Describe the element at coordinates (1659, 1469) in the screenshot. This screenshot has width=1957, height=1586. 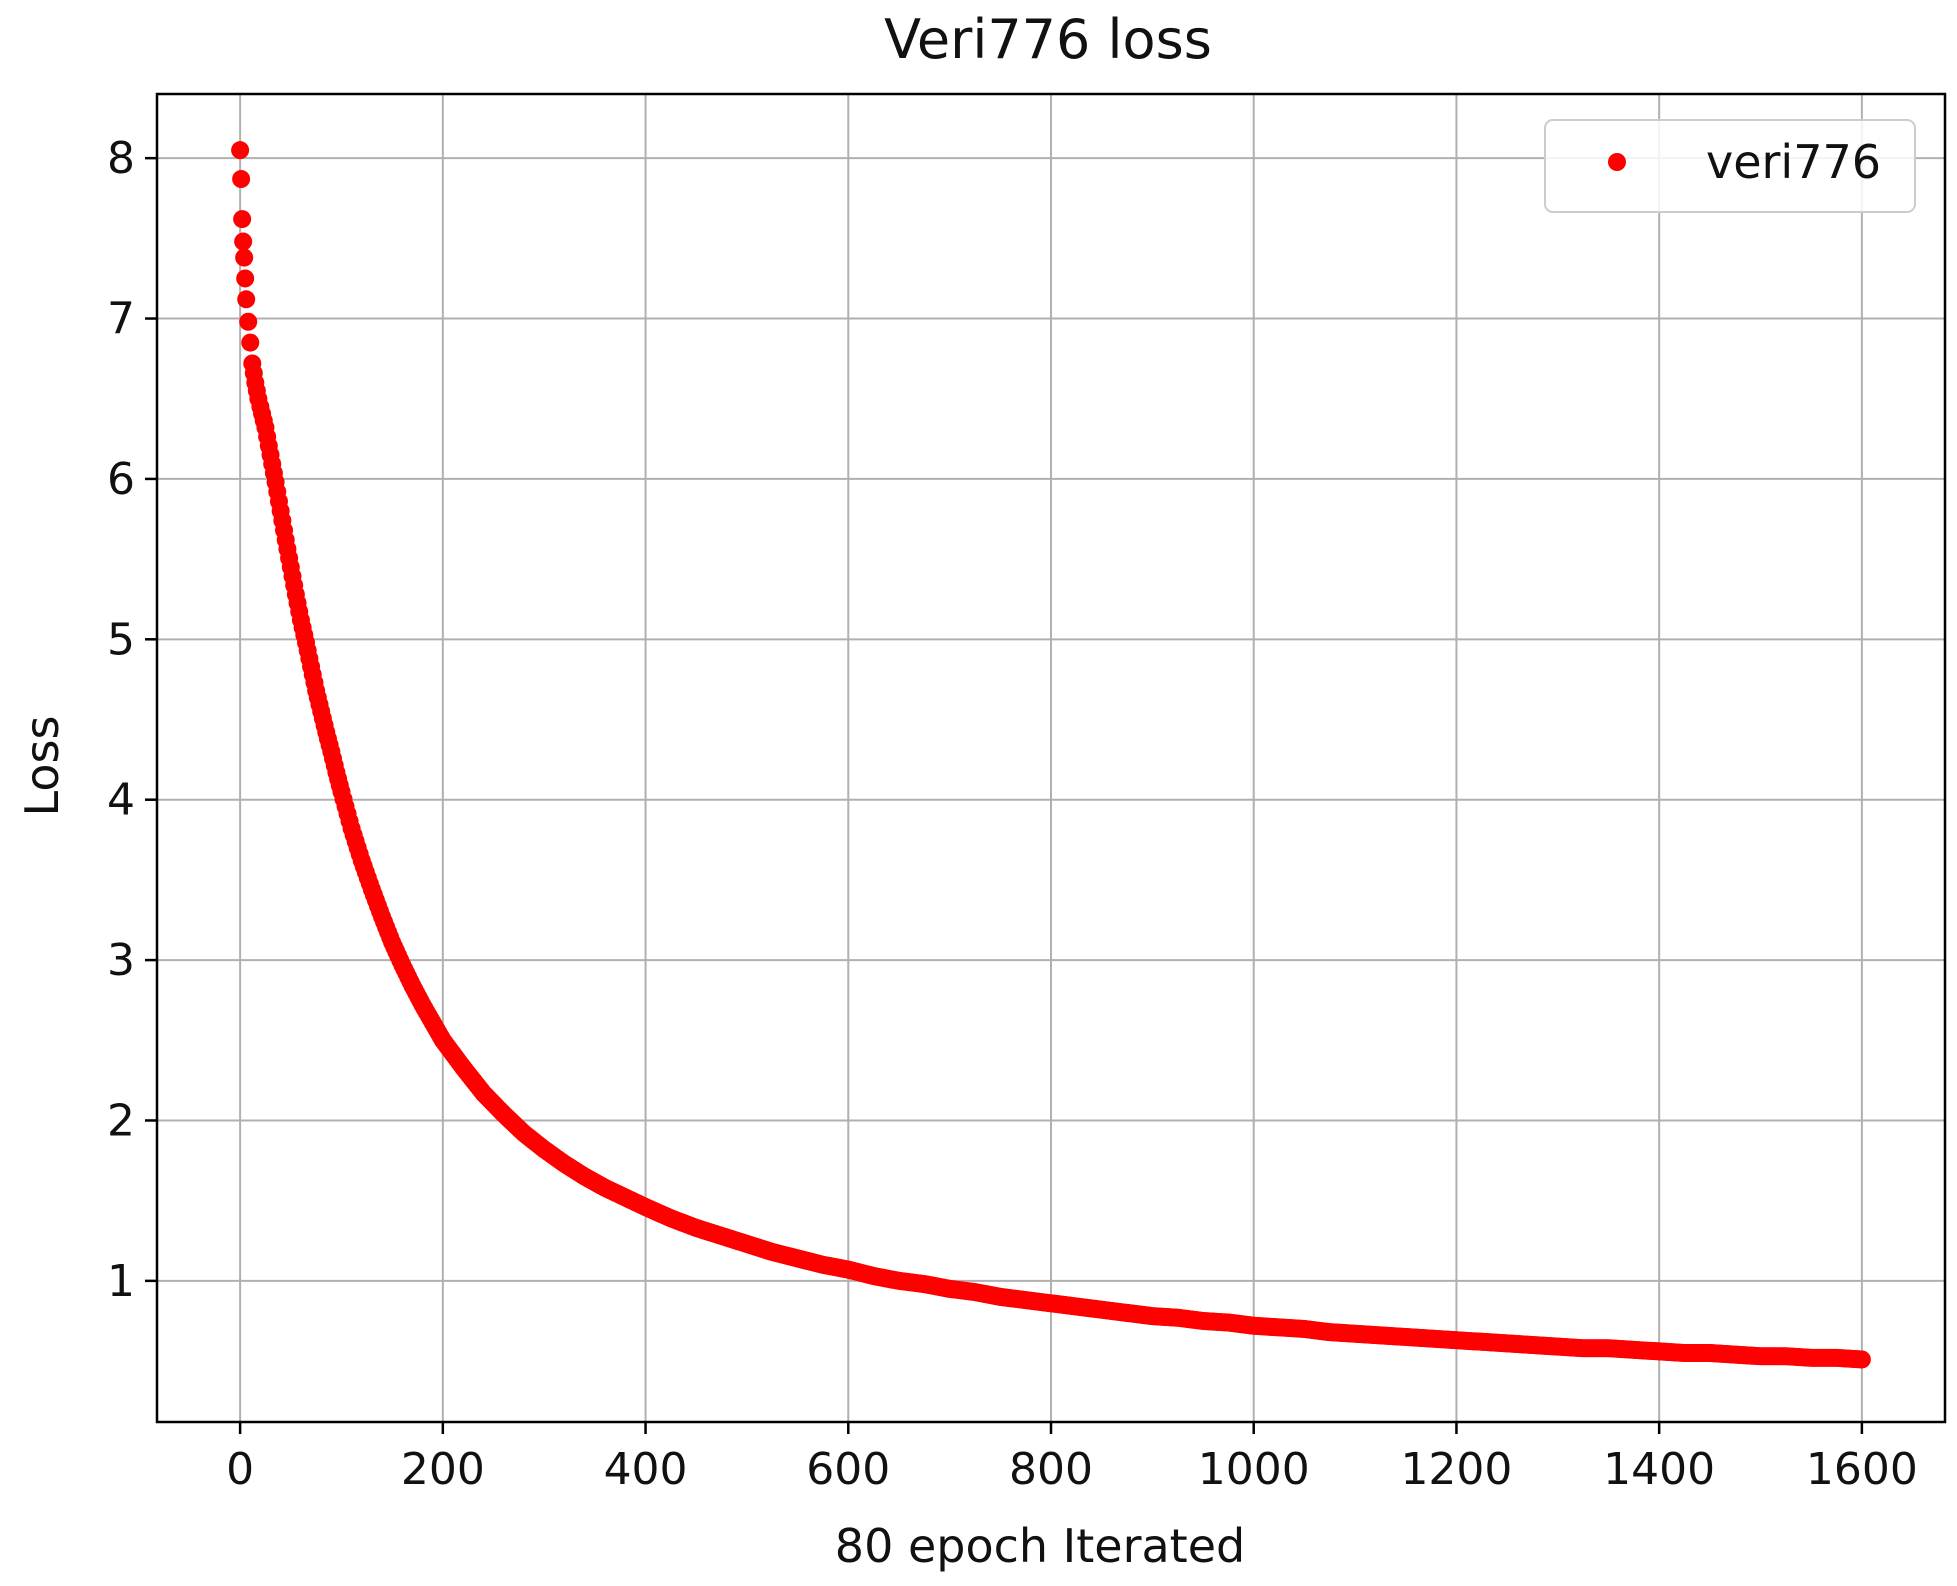
I see `x-tick-label: 1400` at that location.